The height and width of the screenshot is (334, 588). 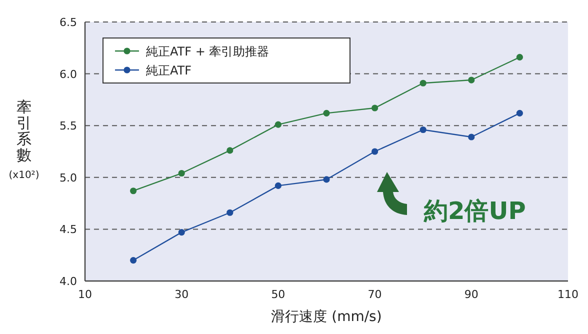 I want to click on x-tick-label: 70, so click(x=375, y=294).